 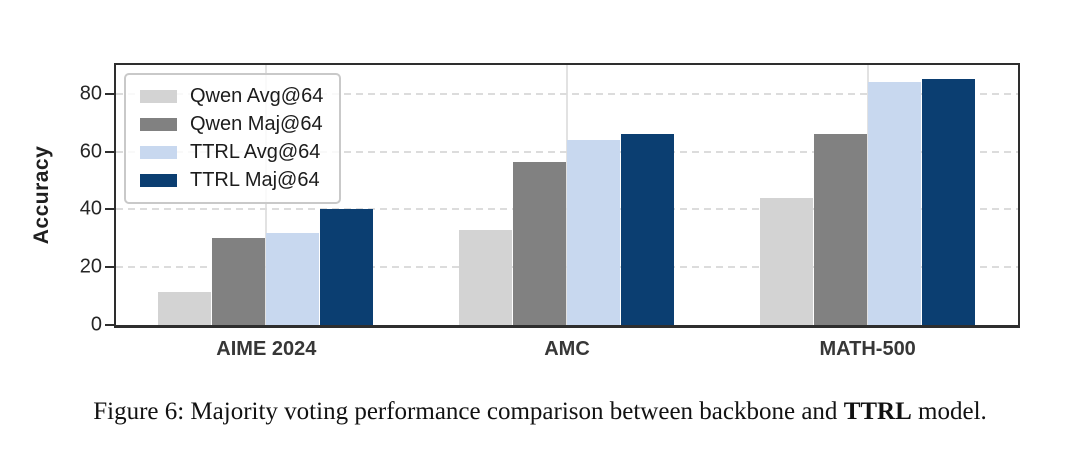 What do you see at coordinates (90, 151) in the screenshot?
I see `y-tick-label-60: 60` at bounding box center [90, 151].